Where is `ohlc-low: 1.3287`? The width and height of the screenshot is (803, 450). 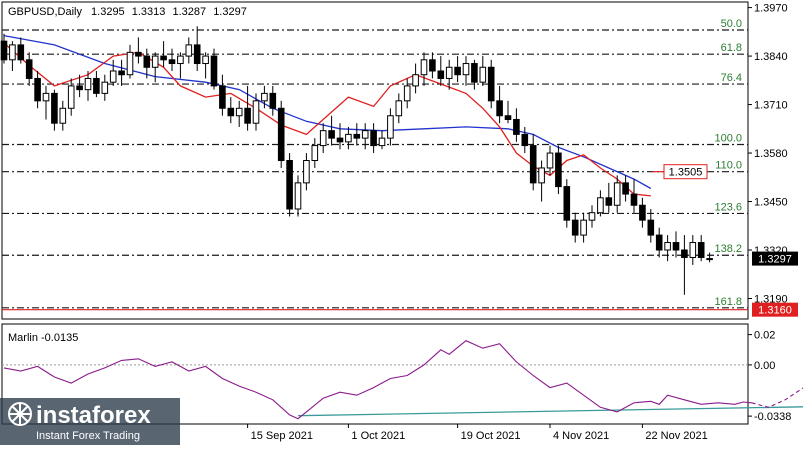 ohlc-low: 1.3287 is located at coordinates (189, 12).